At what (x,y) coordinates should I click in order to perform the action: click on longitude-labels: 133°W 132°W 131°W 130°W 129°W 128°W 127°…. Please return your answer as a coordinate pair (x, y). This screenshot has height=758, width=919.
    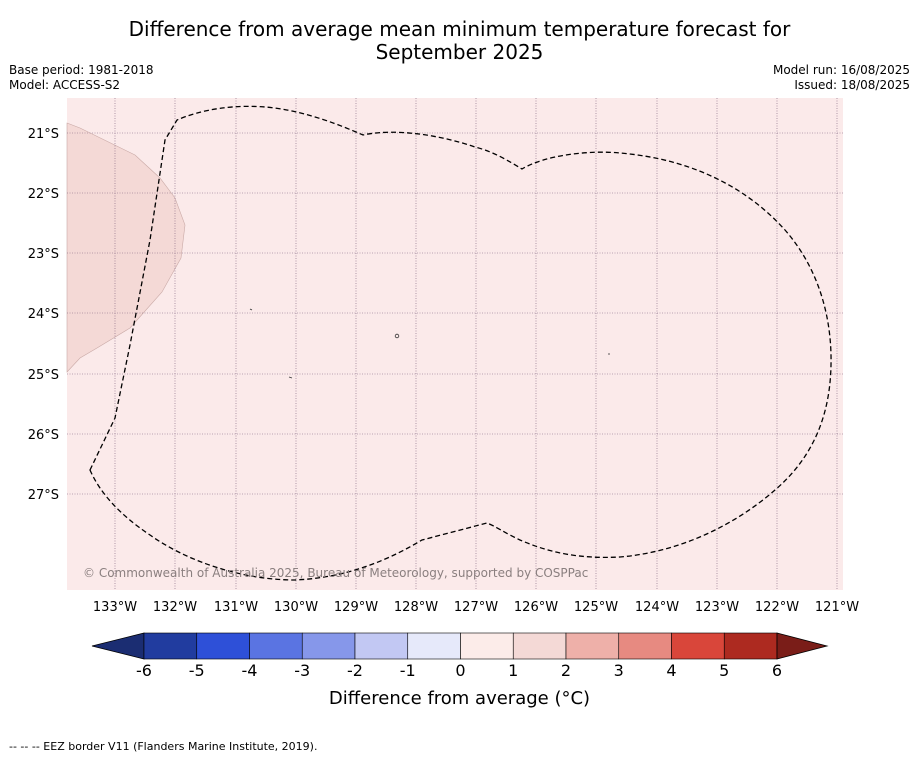
    Looking at the image, I should click on (476, 607).